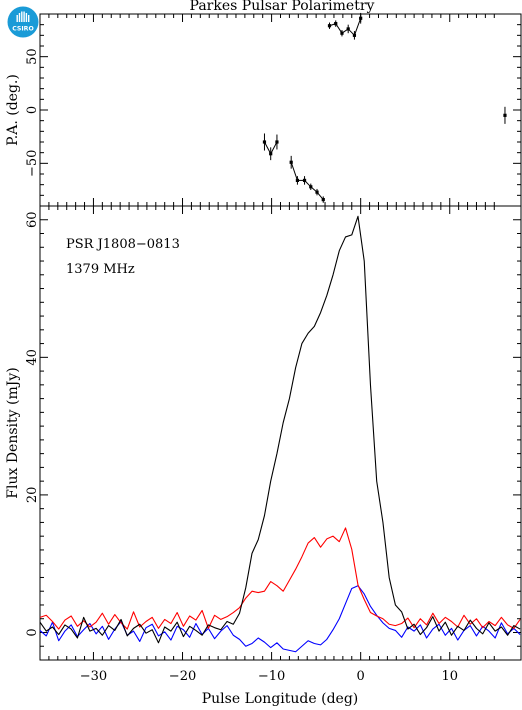 This screenshot has width=522, height=710. I want to click on flux-y-tick-label: 20, so click(32, 495).